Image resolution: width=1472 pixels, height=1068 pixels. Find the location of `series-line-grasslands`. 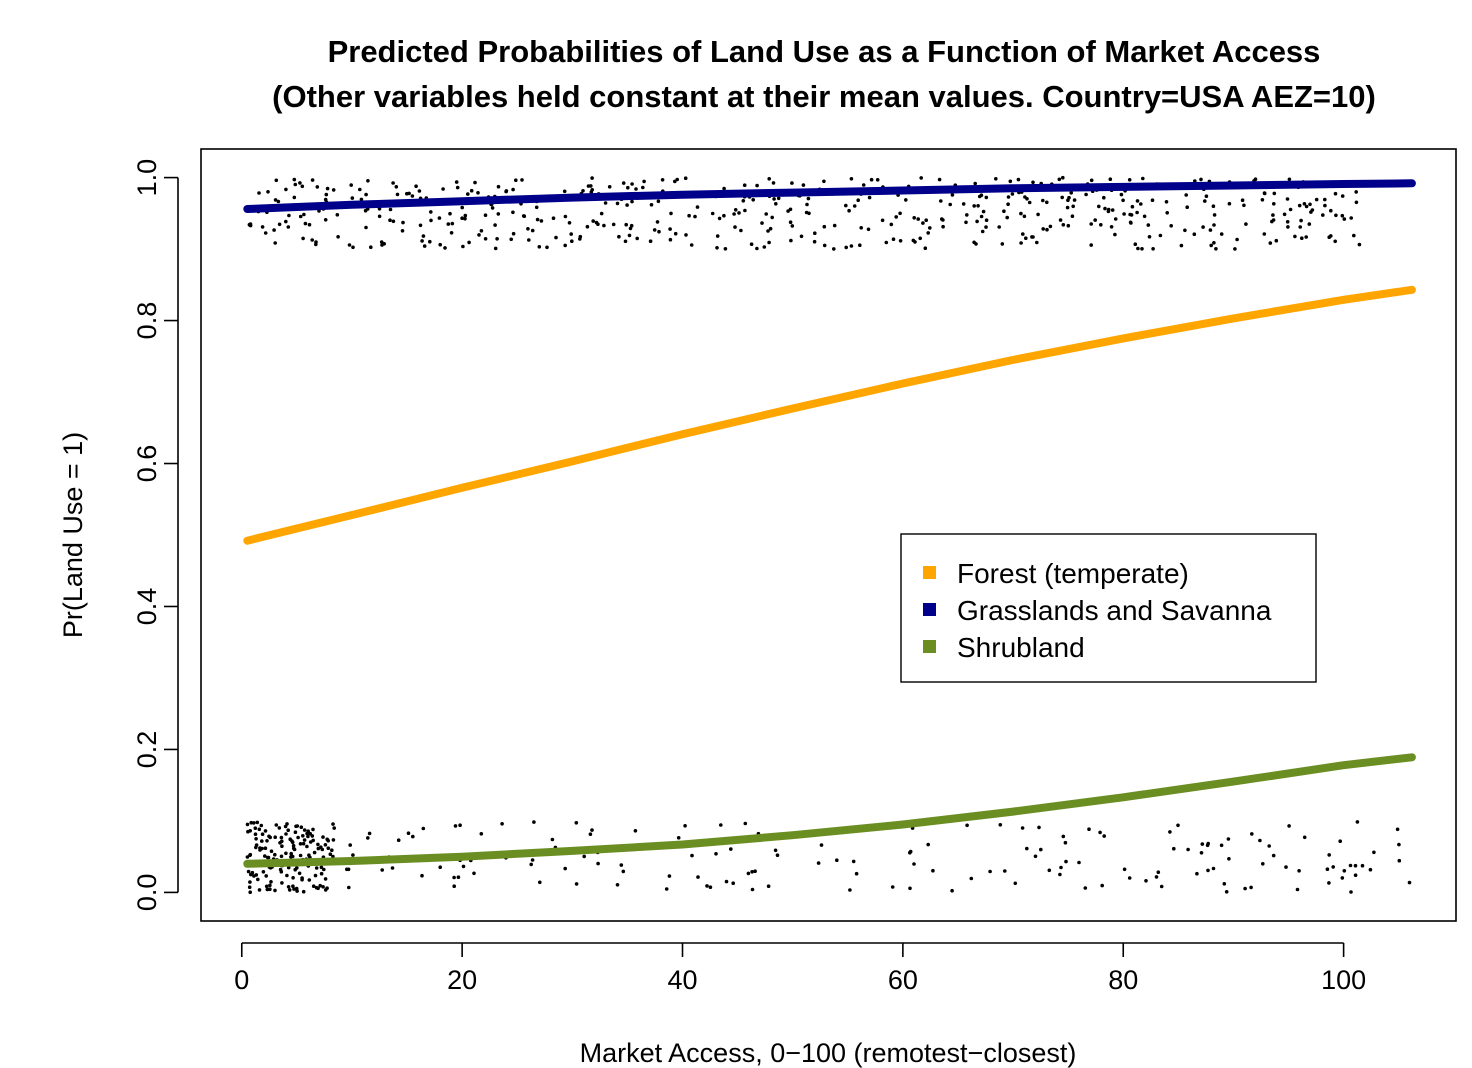

series-line-grasslands is located at coordinates (829, 196).